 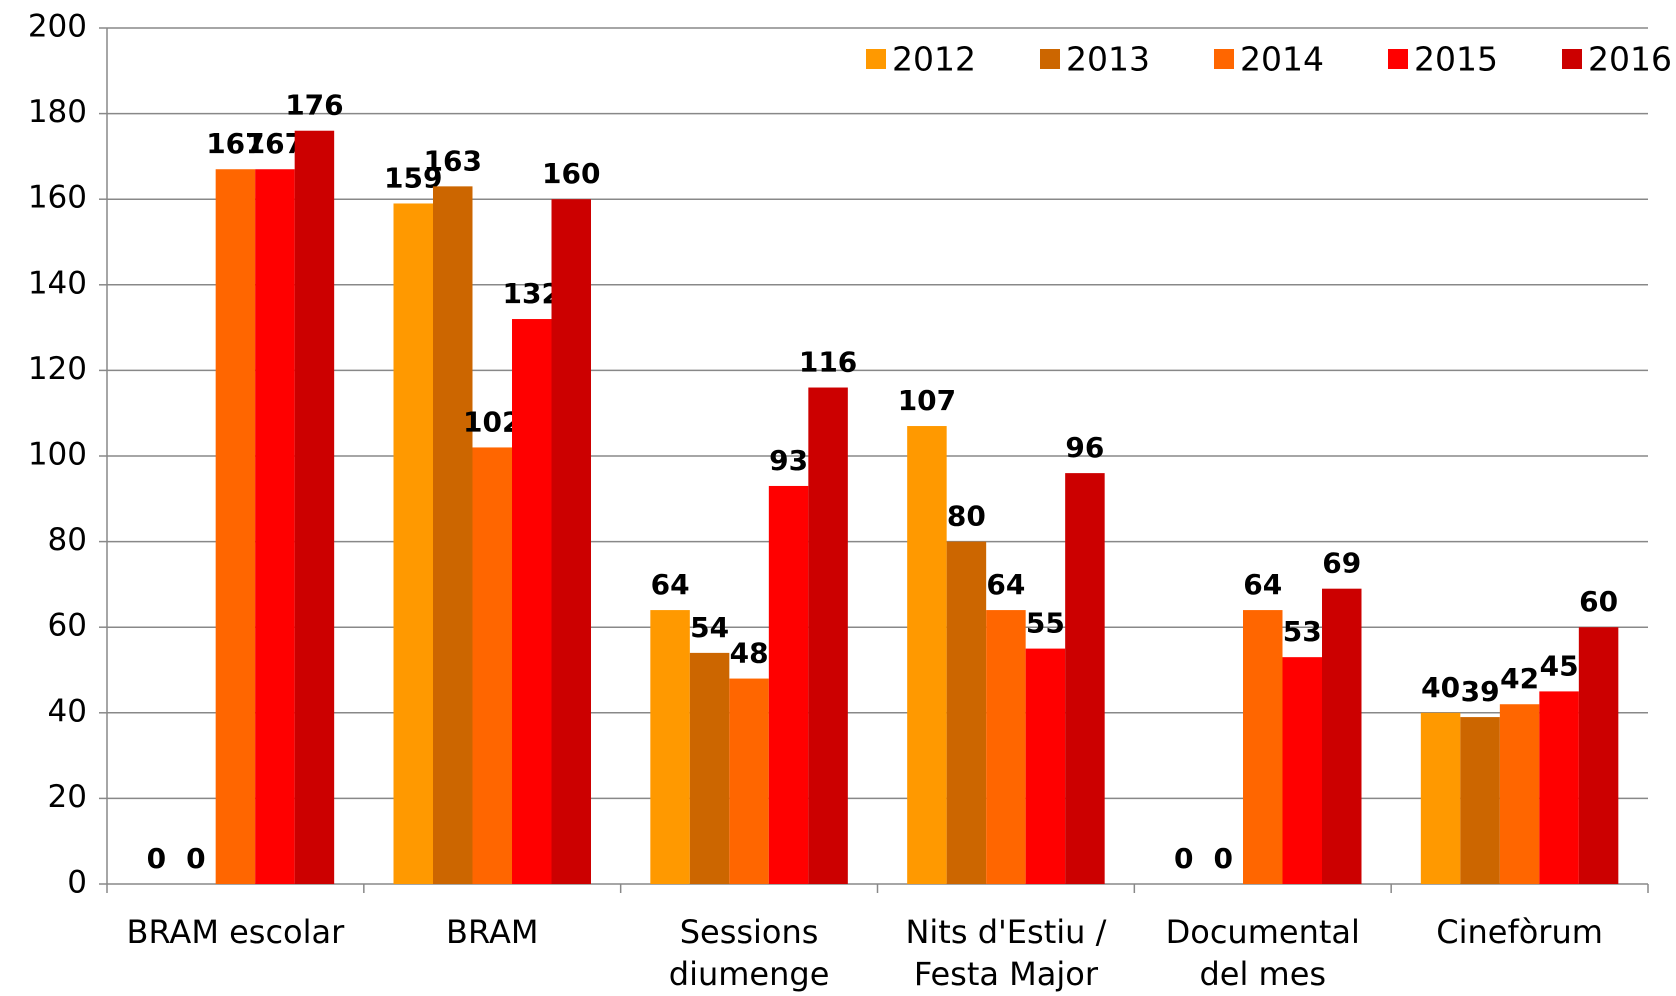 I want to click on data-label: 39, so click(x=1480, y=691).